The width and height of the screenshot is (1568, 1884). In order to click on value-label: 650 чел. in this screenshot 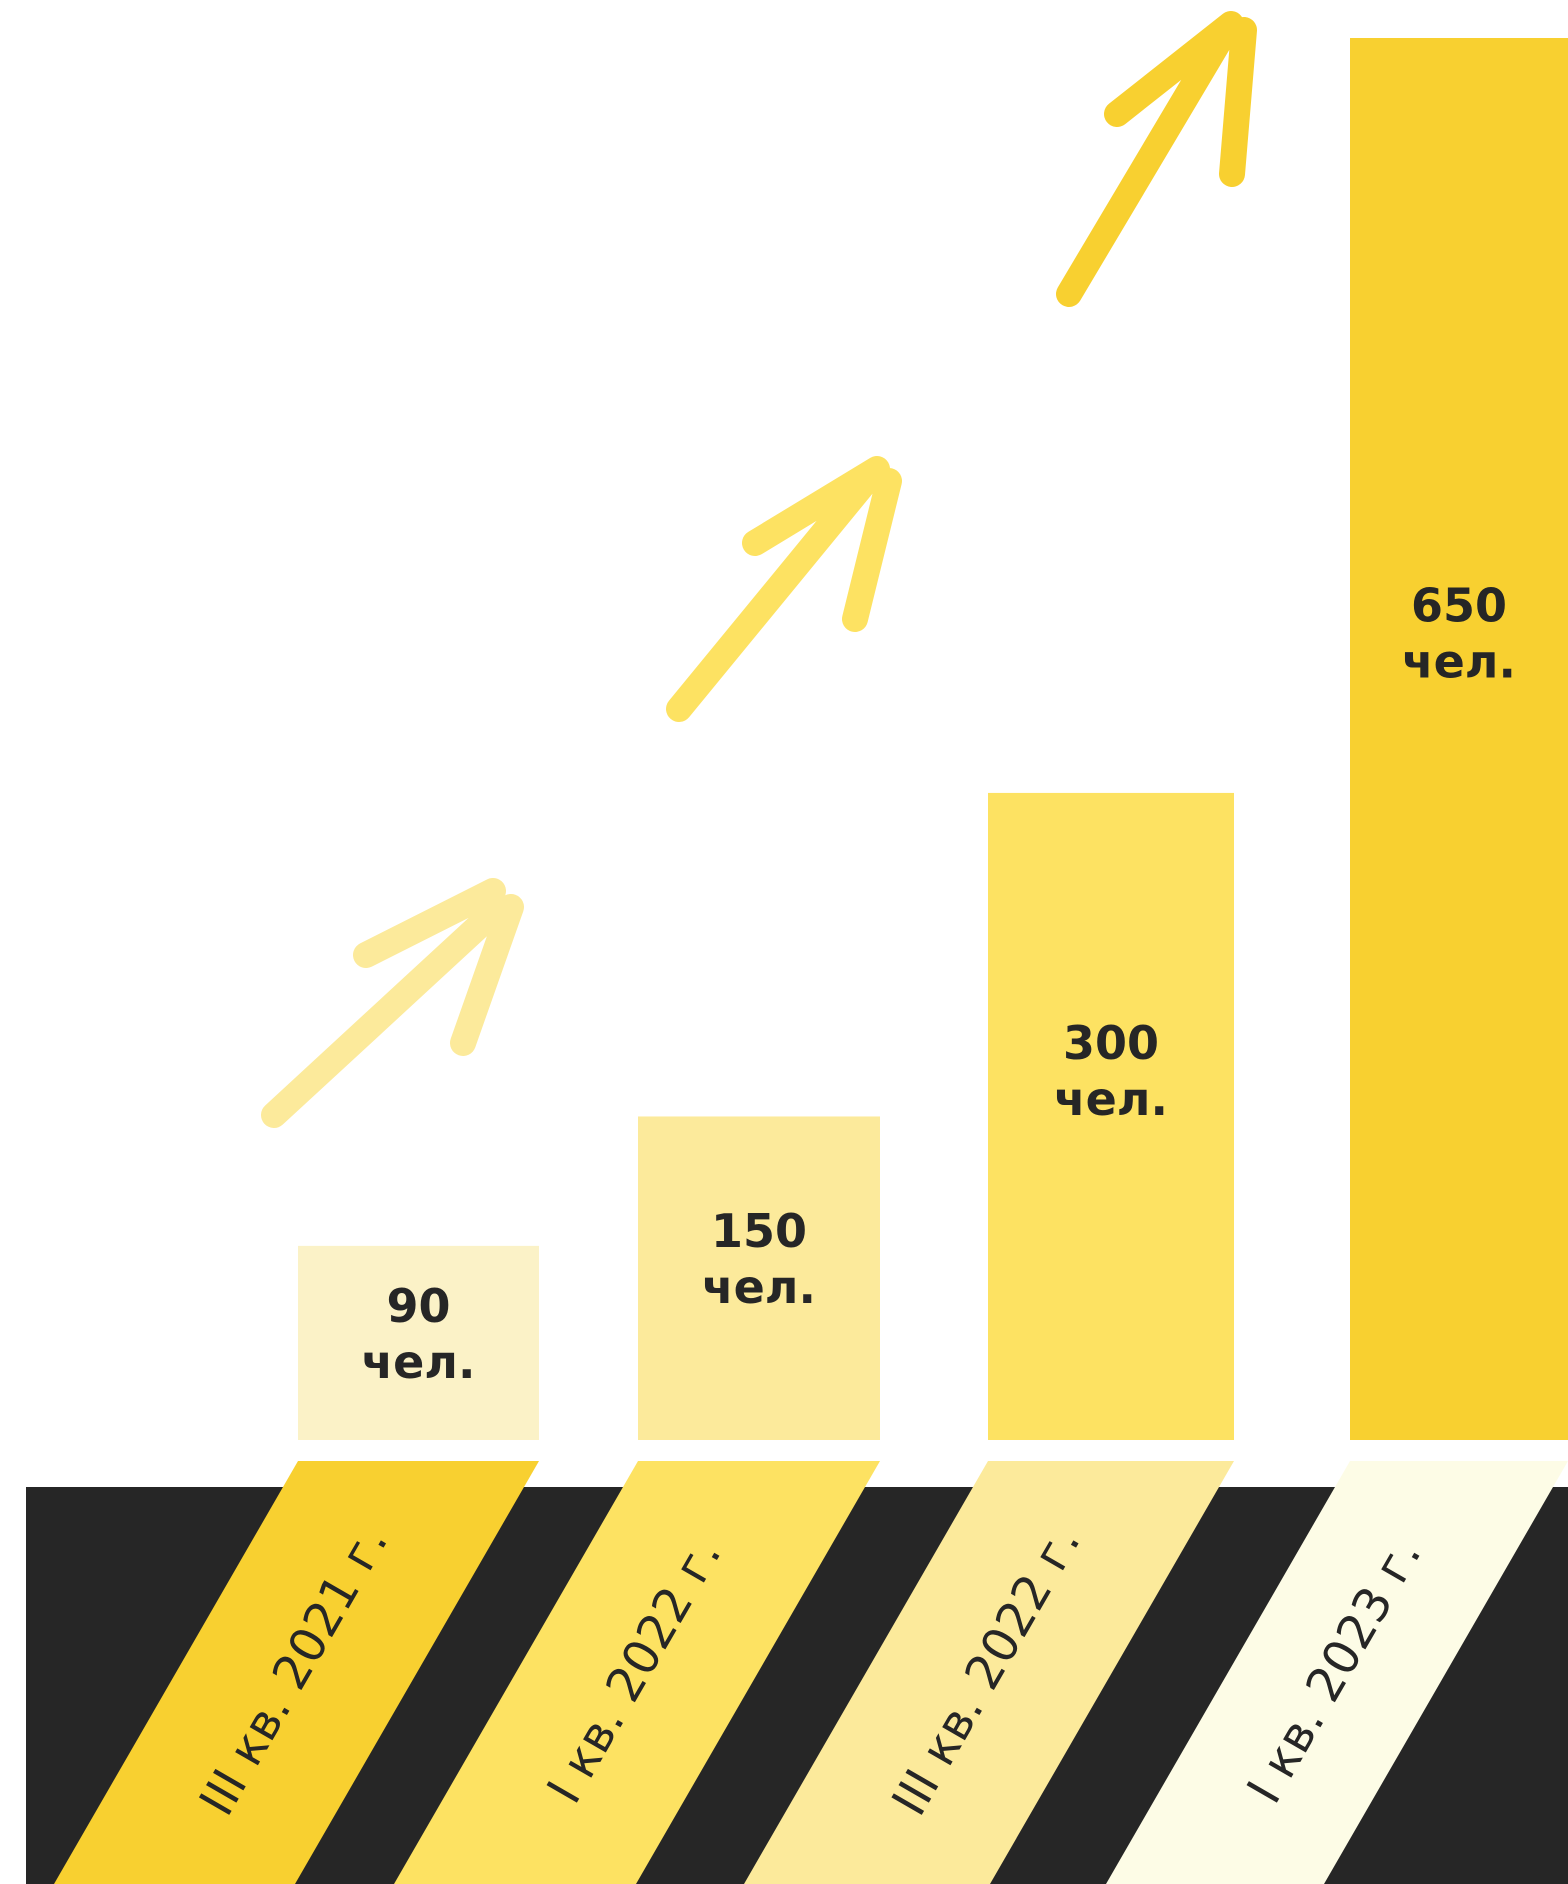, I will do `click(1459, 633)`.